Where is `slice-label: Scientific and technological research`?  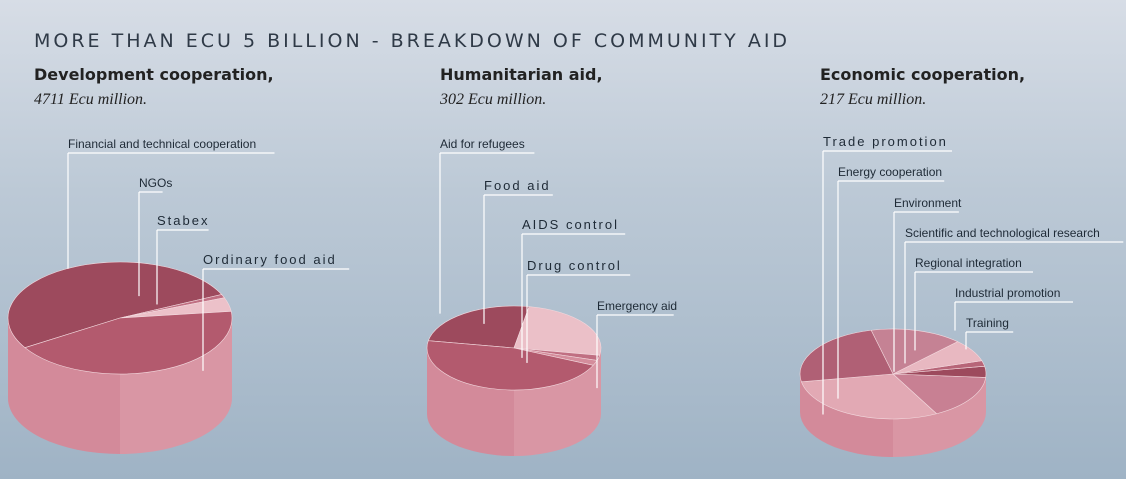 slice-label: Scientific and technological research is located at coordinates (1002, 233).